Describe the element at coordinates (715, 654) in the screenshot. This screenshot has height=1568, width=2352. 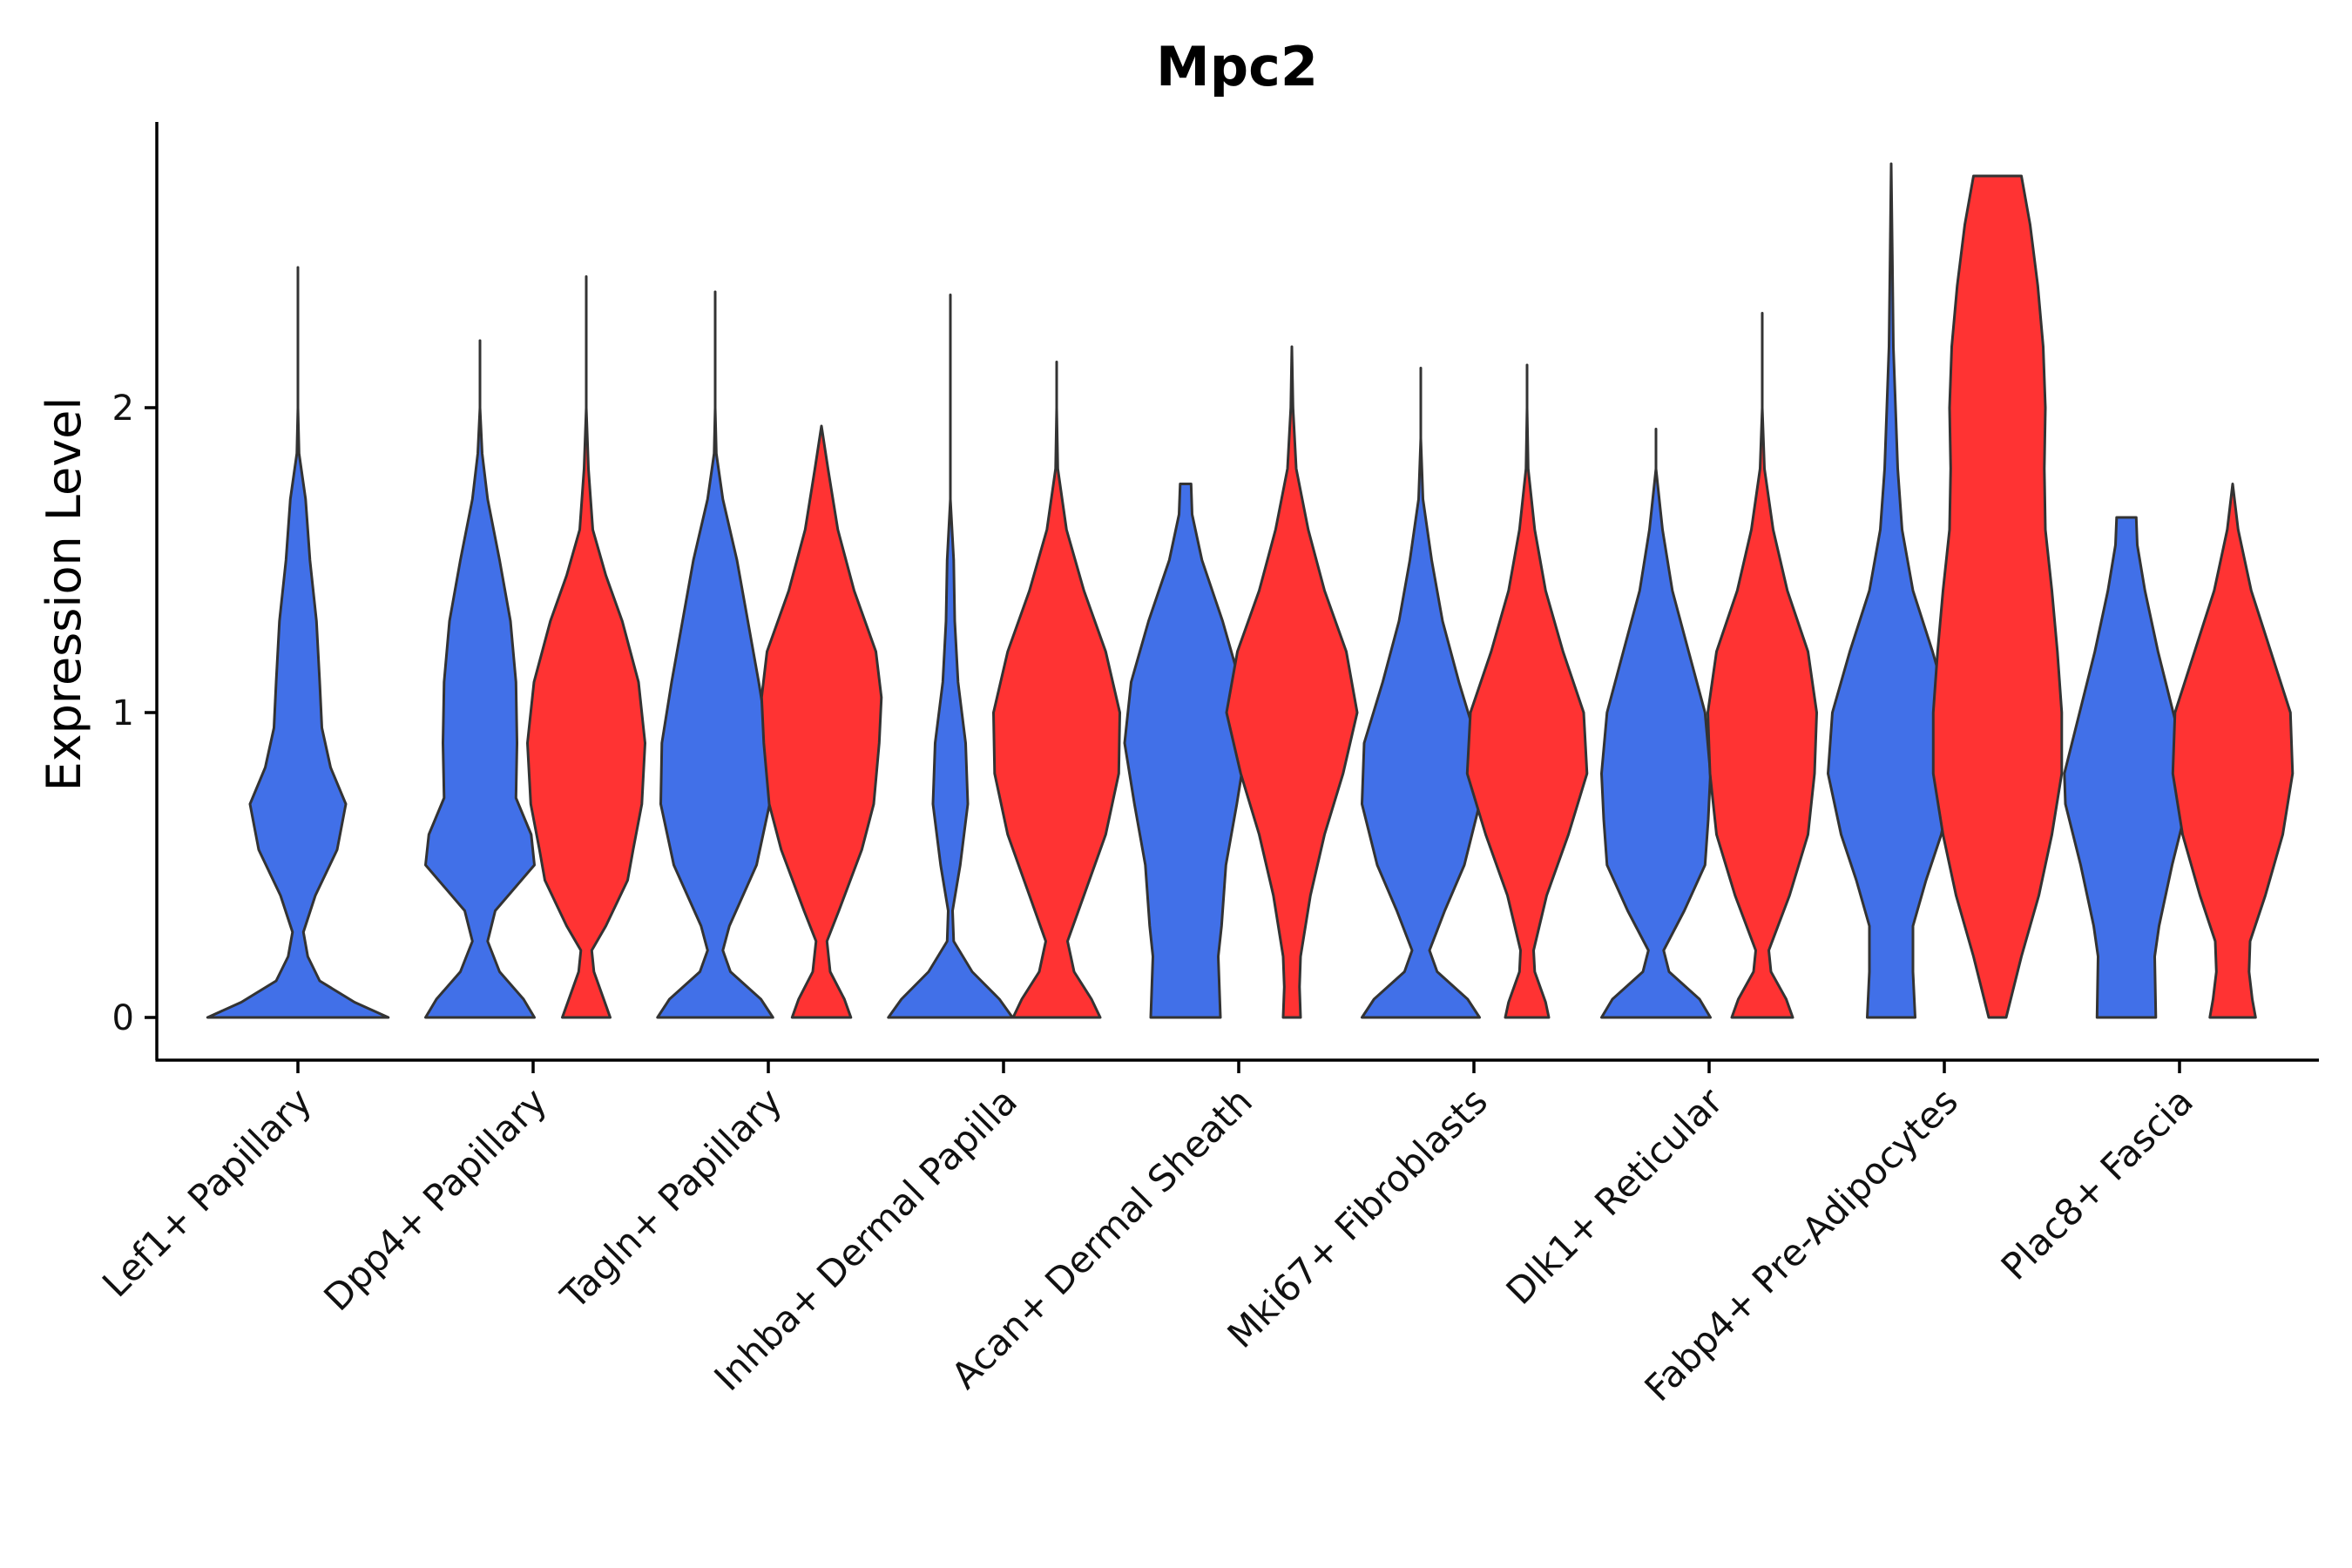
I see `violin-tagln-papillary-group-blue` at that location.